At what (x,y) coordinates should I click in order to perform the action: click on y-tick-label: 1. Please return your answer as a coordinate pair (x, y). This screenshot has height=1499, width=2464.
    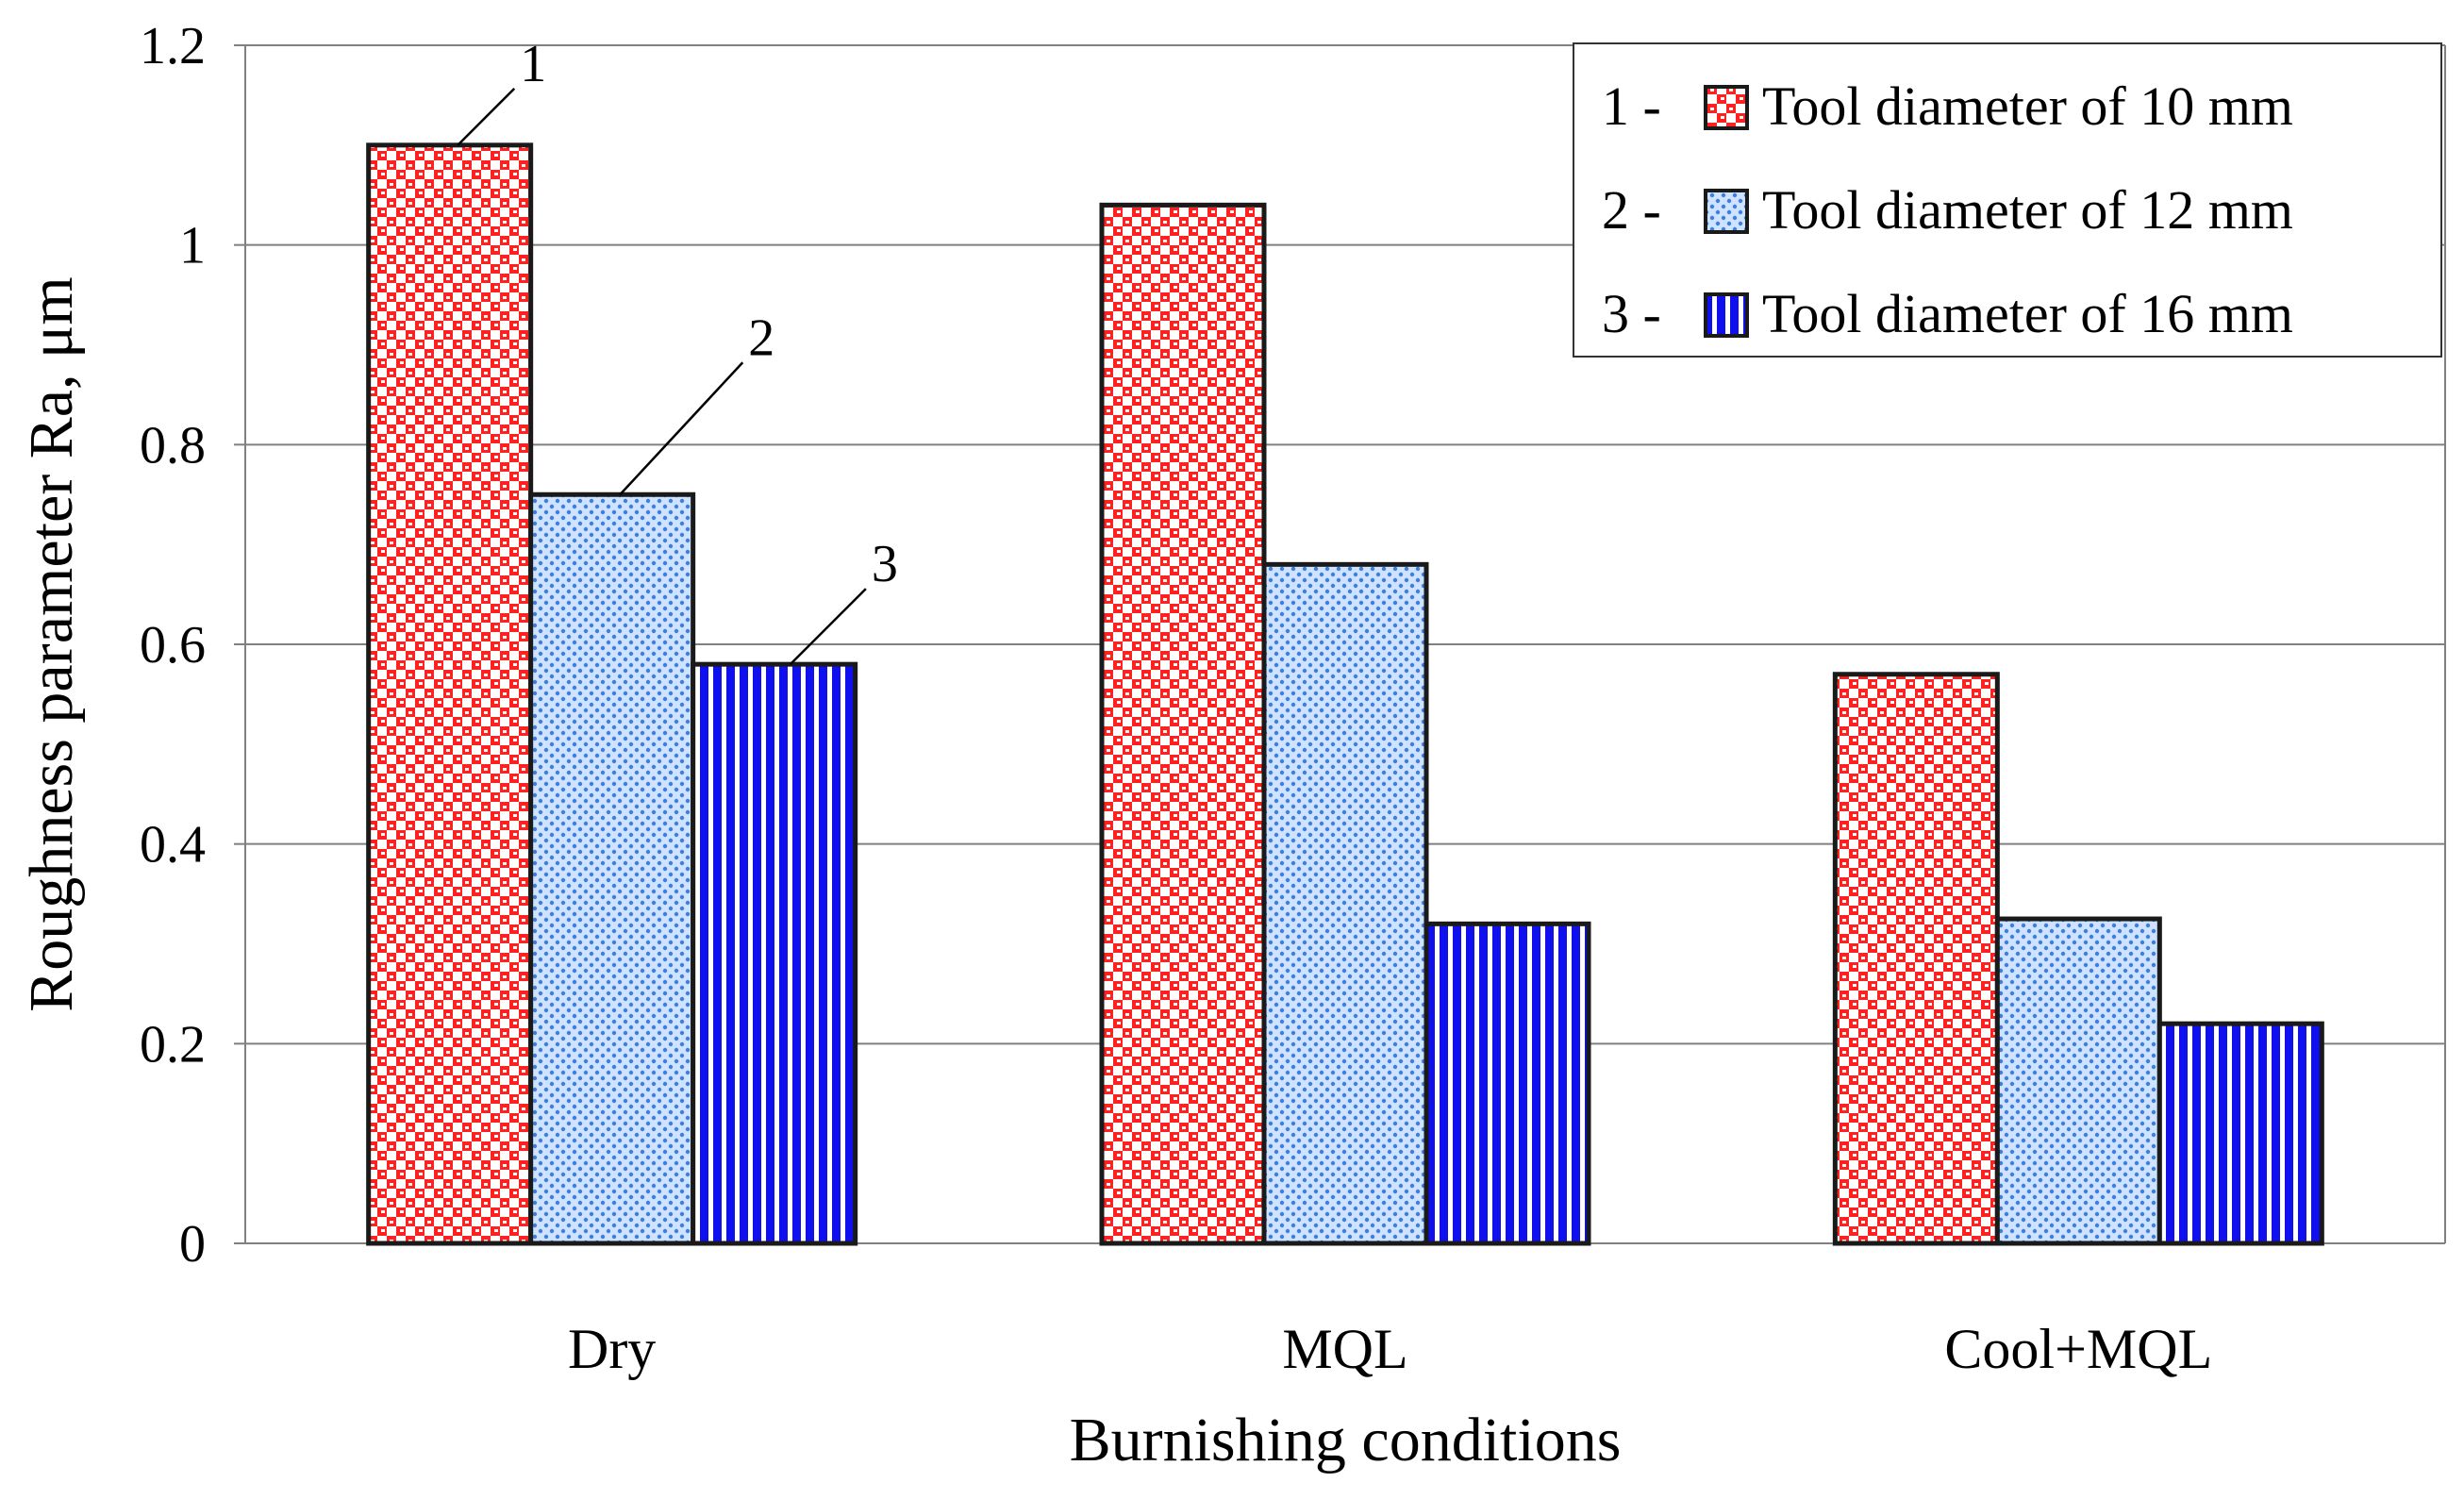
    Looking at the image, I should click on (193, 246).